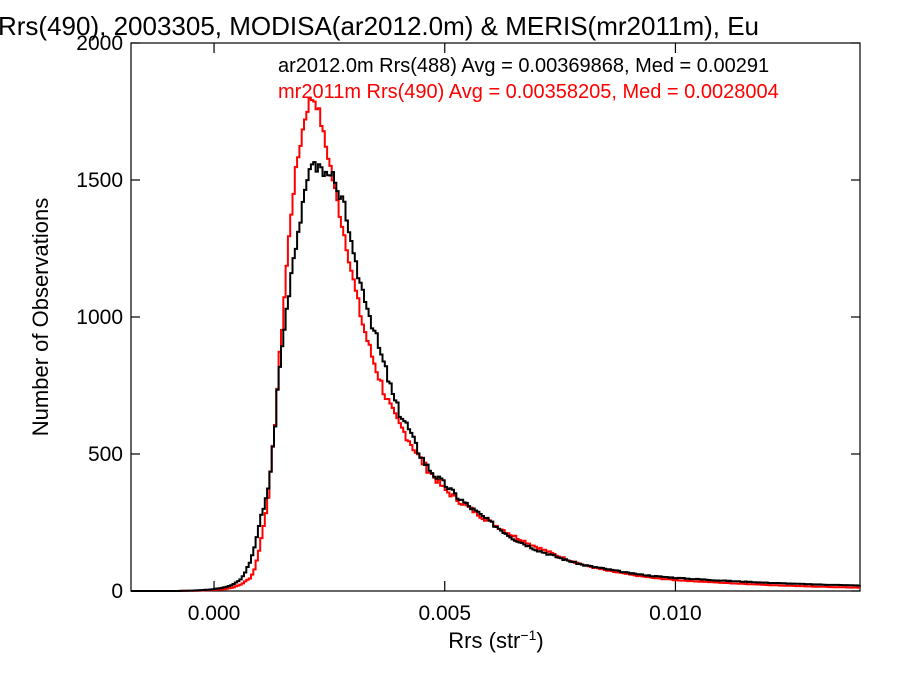  I want to click on x-axis-label-close: ), so click(539, 640).